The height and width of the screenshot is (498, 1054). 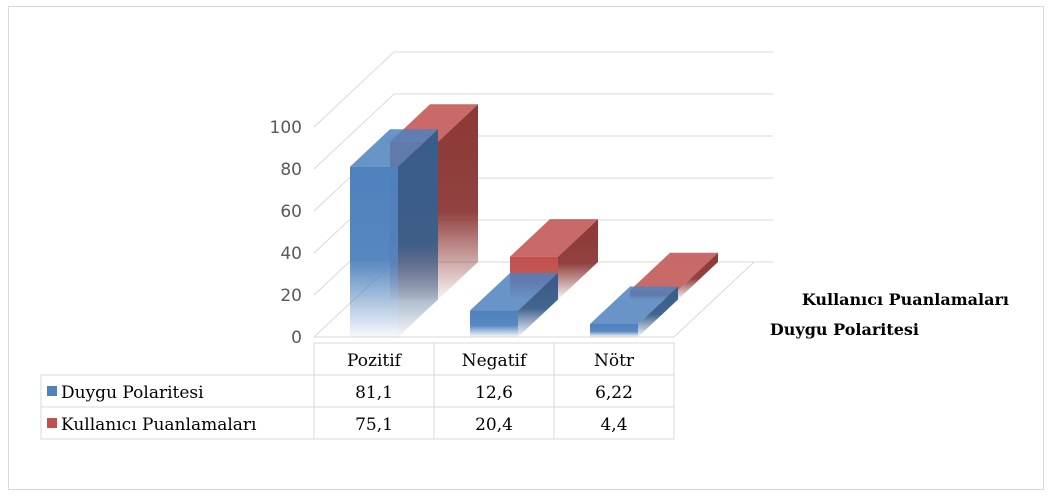 What do you see at coordinates (905, 299) in the screenshot?
I see `depth-label-series-2: Kullanıcı Puanlamaları` at bounding box center [905, 299].